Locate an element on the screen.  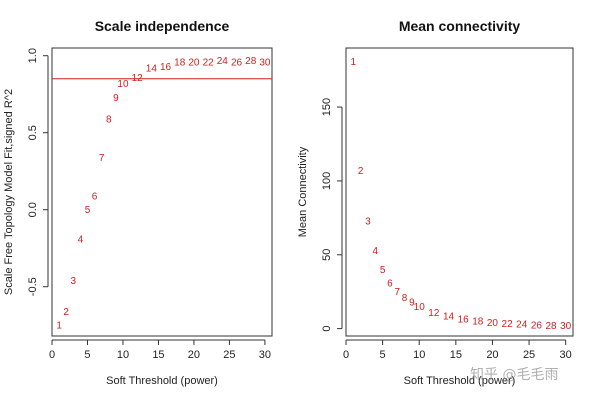
scale-independence-y-tick-label: 0.5 is located at coordinates (33, 132).